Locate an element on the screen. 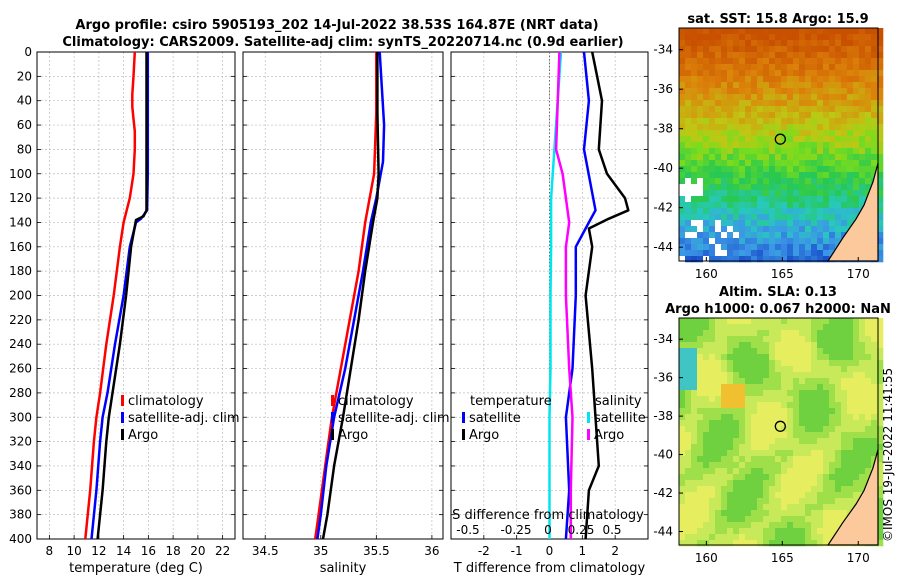 This screenshot has width=900, height=580. satellite-clim-line is located at coordinates (120, 296).